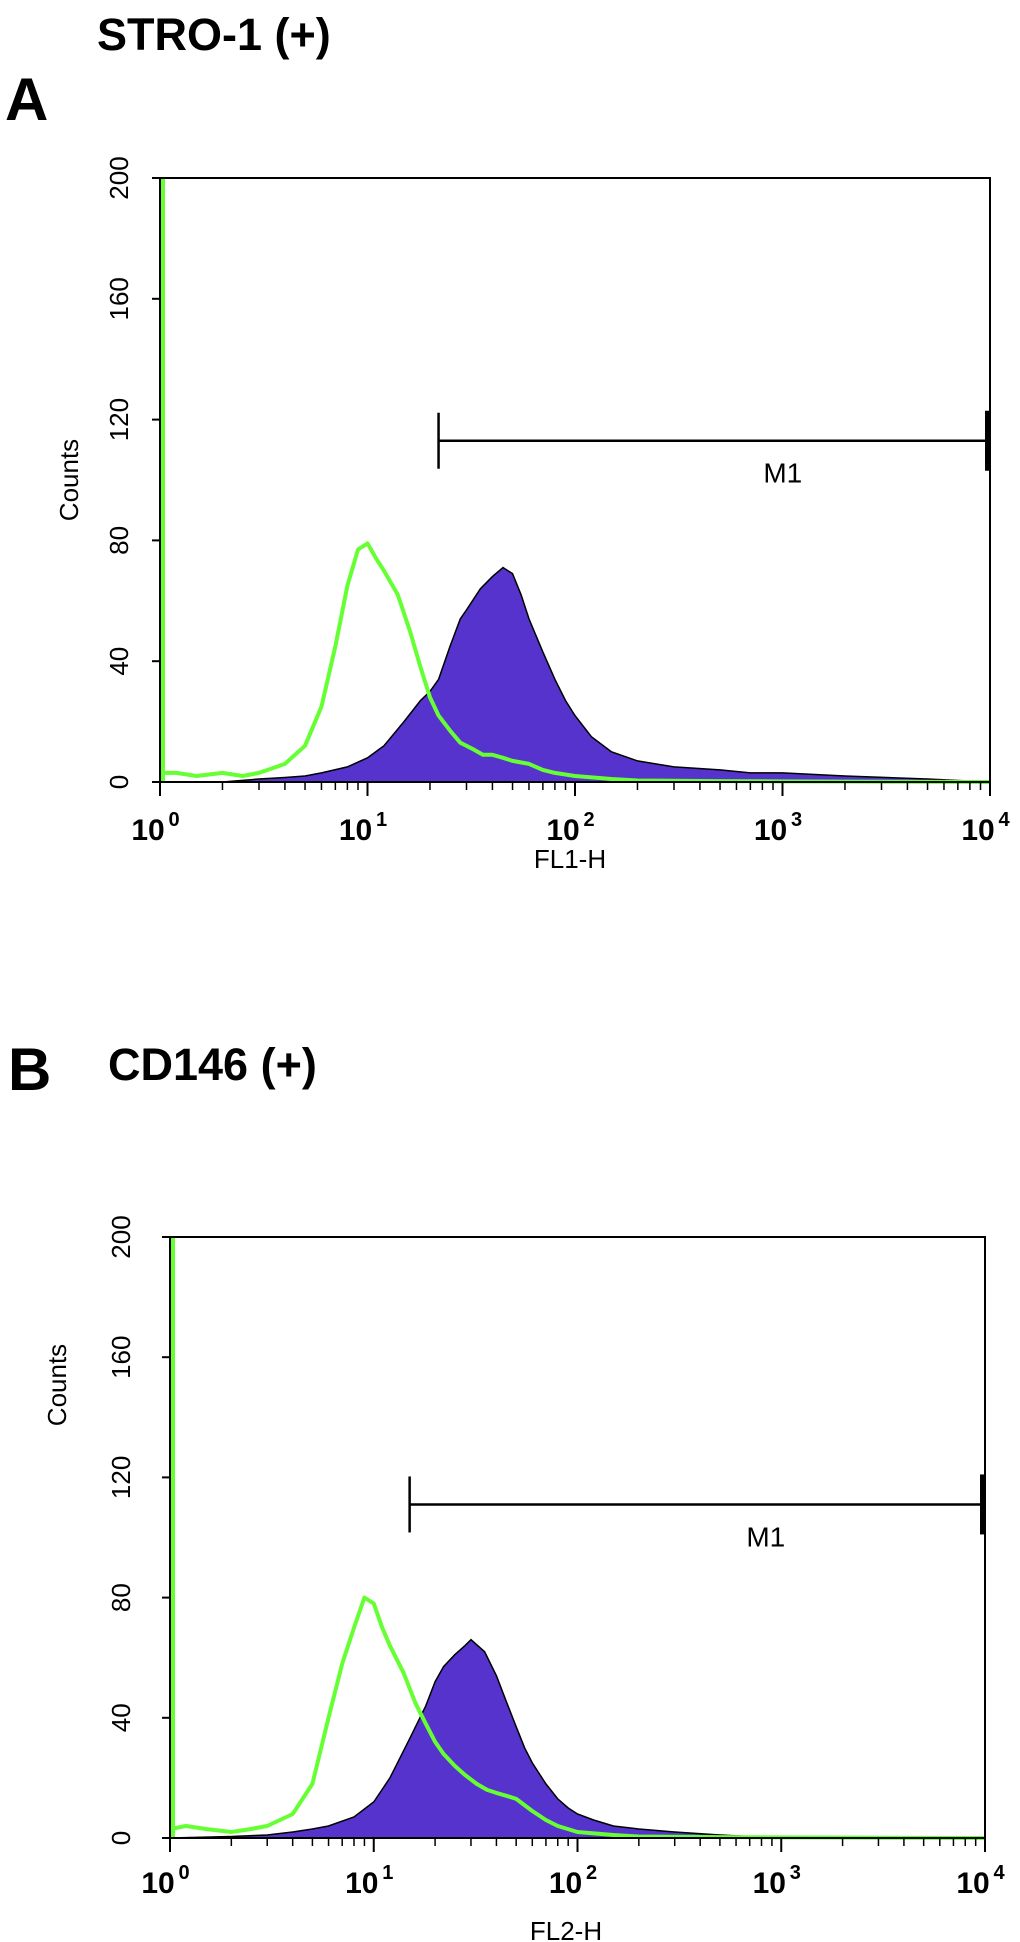 The width and height of the screenshot is (1020, 1942). Describe the element at coordinates (29, 1069) in the screenshot. I see `panel-label: B` at that location.